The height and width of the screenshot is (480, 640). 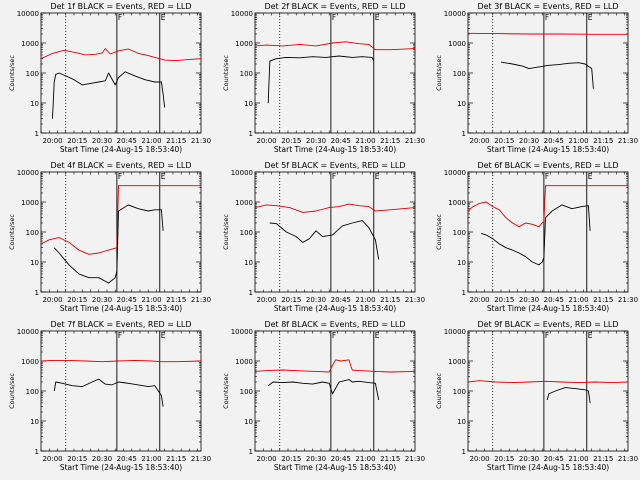 What do you see at coordinates (120, 6) in the screenshot?
I see `panel-title: Det 1f BLACK = Events, RED = LLD` at bounding box center [120, 6].